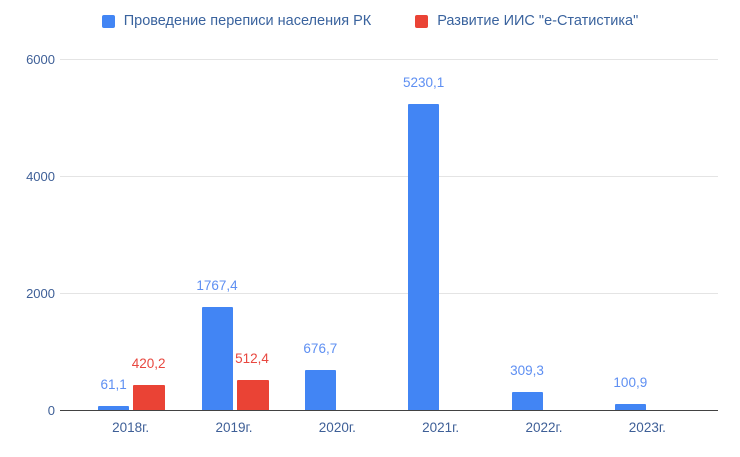 The width and height of the screenshot is (740, 457). What do you see at coordinates (217, 358) in the screenshot?
I see `bar-series0-2019г.` at bounding box center [217, 358].